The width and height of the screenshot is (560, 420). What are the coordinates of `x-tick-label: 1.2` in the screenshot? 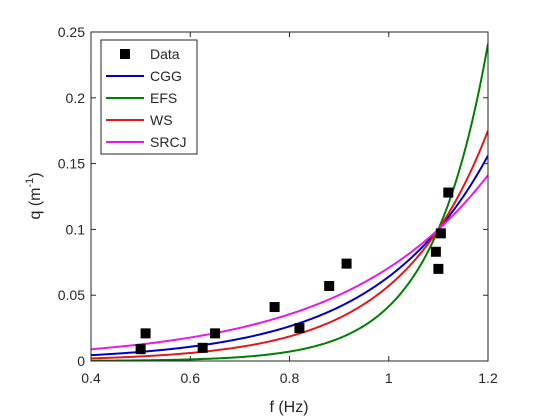 It's located at (488, 378).